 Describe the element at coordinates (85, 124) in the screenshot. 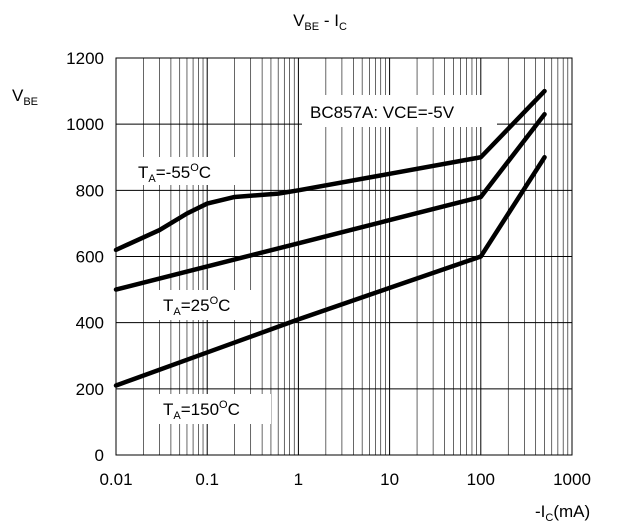

I see `y-tick-label: 1000` at that location.